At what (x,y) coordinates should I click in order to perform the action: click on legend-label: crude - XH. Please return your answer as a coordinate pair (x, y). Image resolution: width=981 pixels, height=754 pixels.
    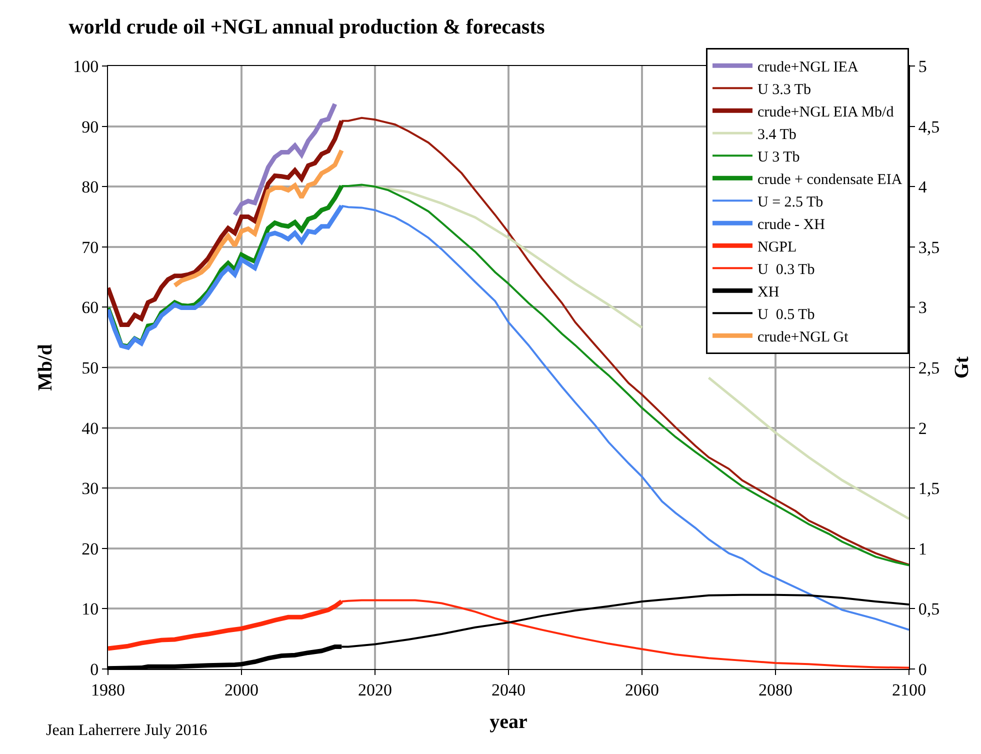
    Looking at the image, I should click on (792, 225).